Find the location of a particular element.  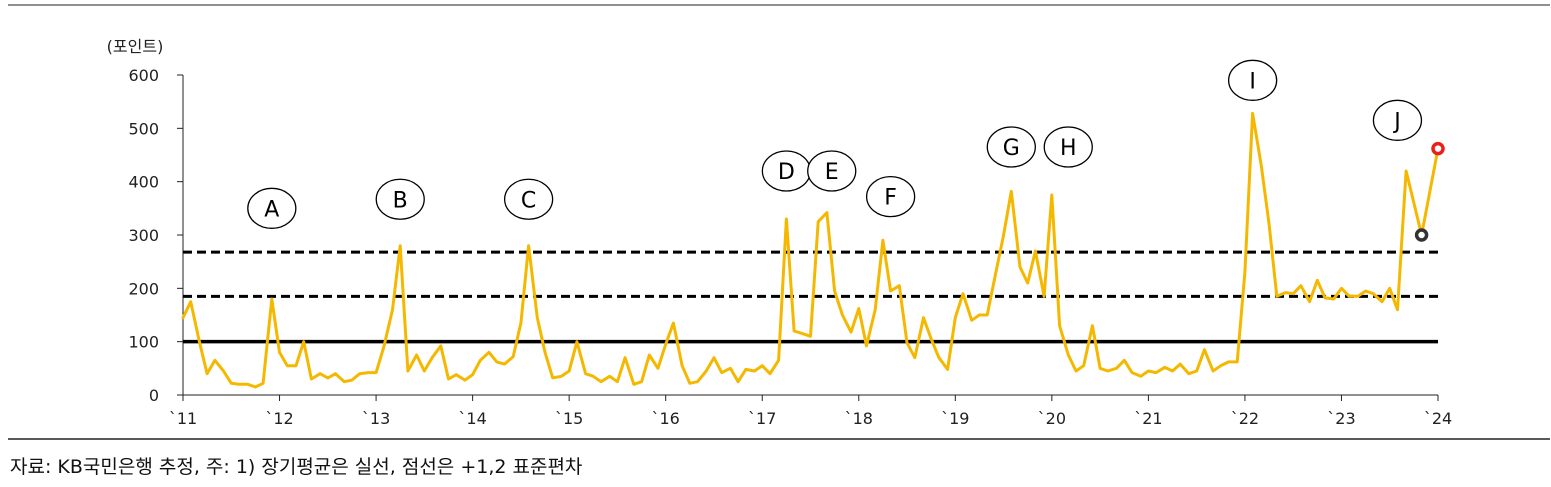

x-tick-label: `20 is located at coordinates (1052, 418).